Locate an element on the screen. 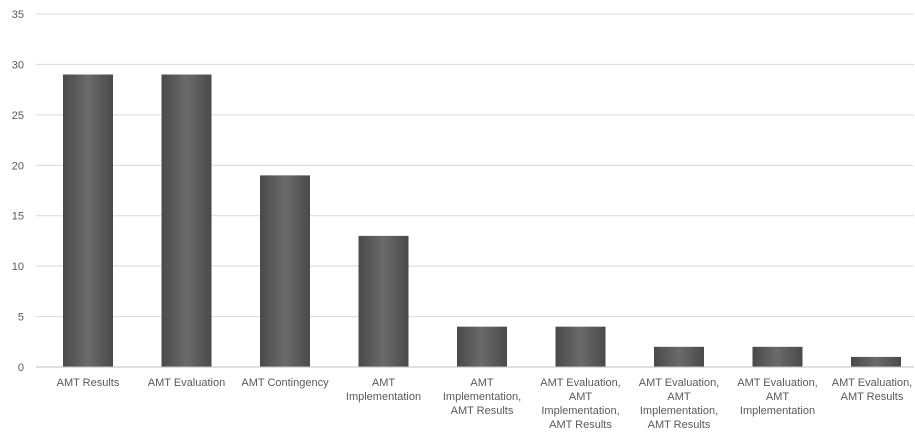 This screenshot has width=915, height=437. y-tick-label: 0 is located at coordinates (21, 368).